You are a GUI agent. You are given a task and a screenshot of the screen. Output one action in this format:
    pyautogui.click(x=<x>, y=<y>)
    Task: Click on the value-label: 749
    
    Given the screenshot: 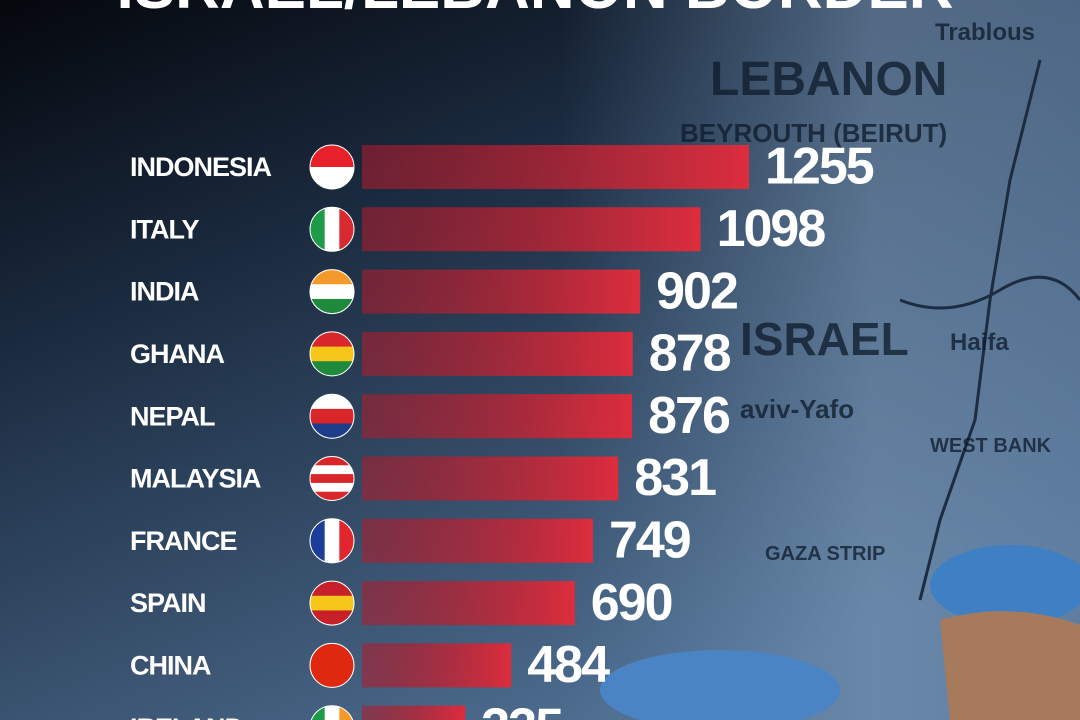 What is the action you would take?
    pyautogui.click(x=649, y=541)
    